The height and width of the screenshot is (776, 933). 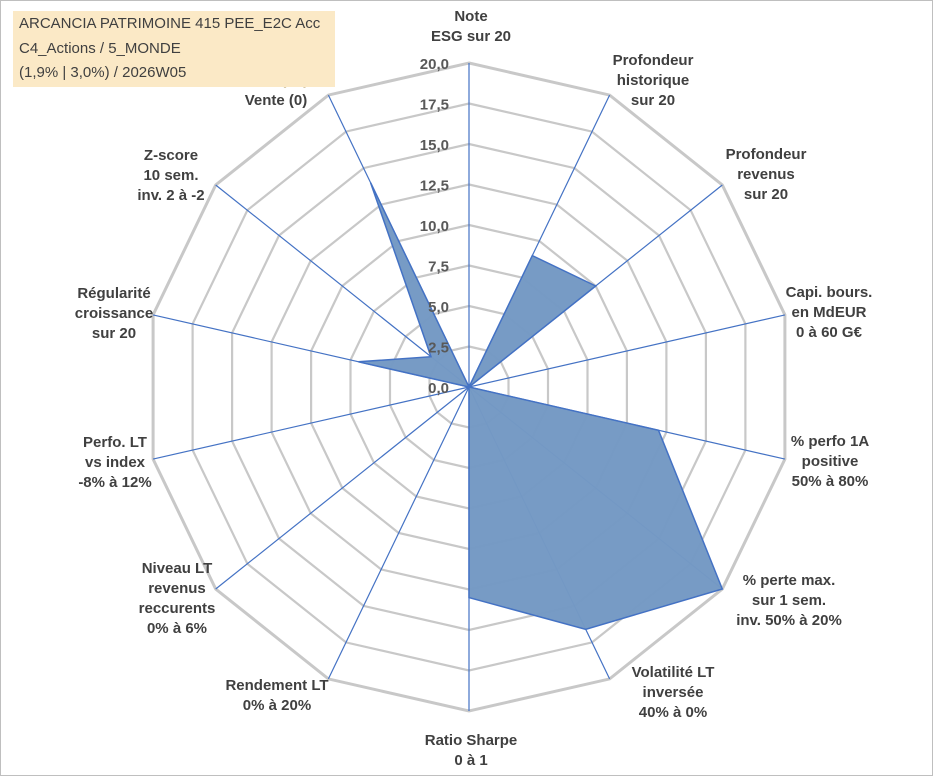 I want to click on axis-label: 50% à 80%, so click(x=830, y=481).